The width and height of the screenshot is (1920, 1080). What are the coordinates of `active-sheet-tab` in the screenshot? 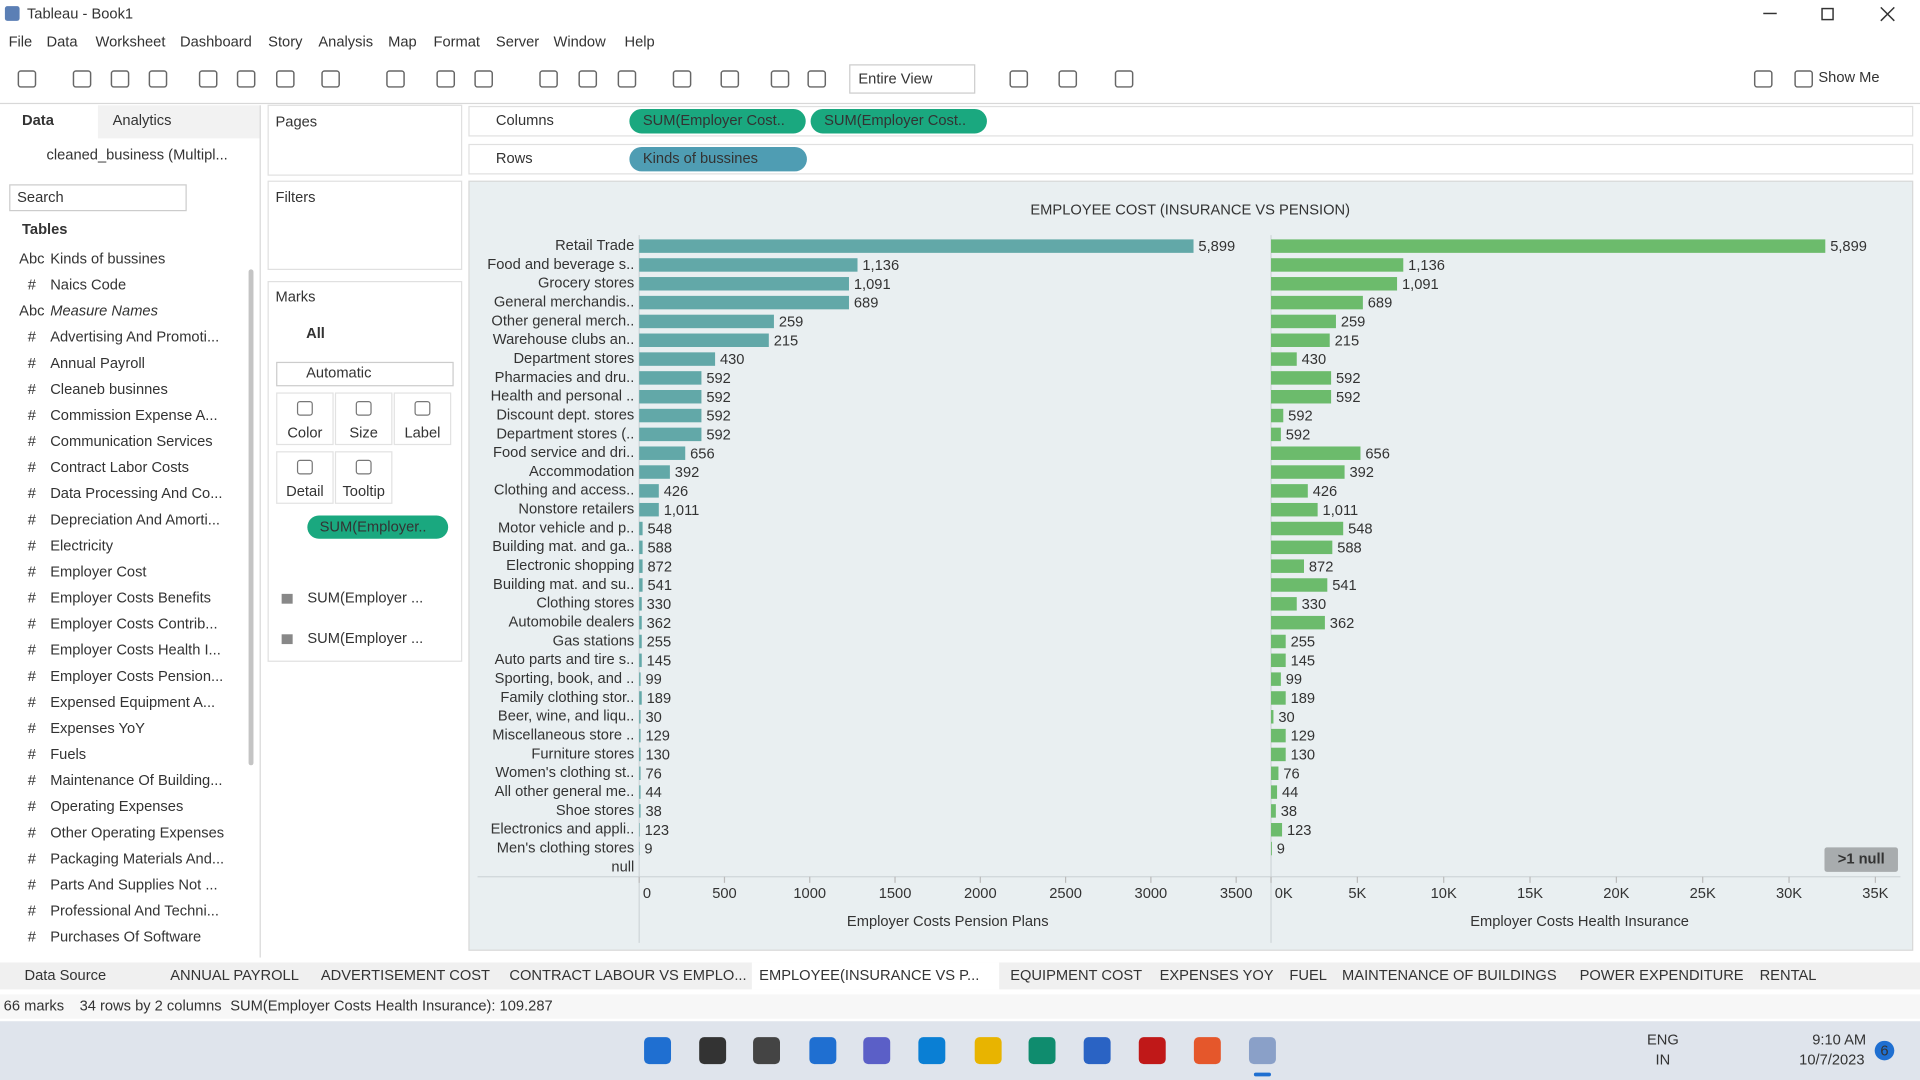 It's located at (875, 976).